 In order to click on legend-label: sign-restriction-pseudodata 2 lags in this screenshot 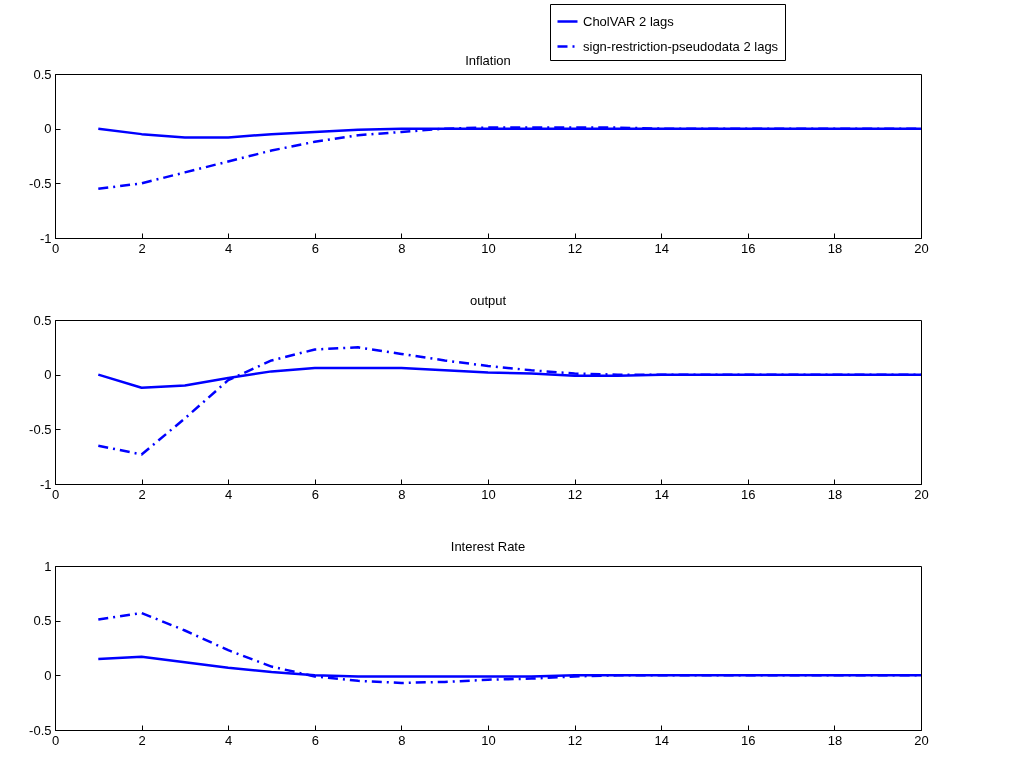, I will do `click(681, 46)`.